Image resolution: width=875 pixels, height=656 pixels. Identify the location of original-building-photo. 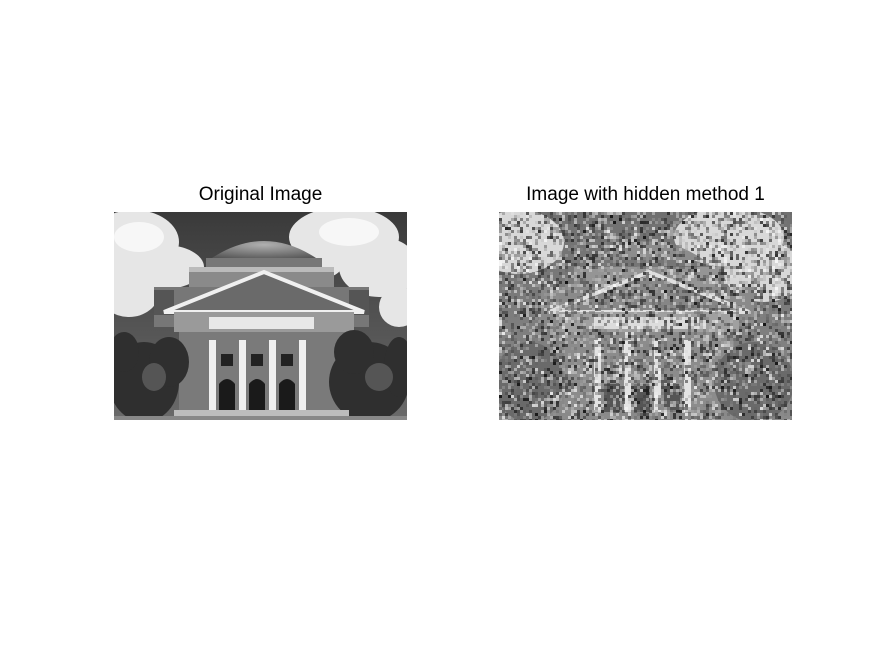
(260, 316).